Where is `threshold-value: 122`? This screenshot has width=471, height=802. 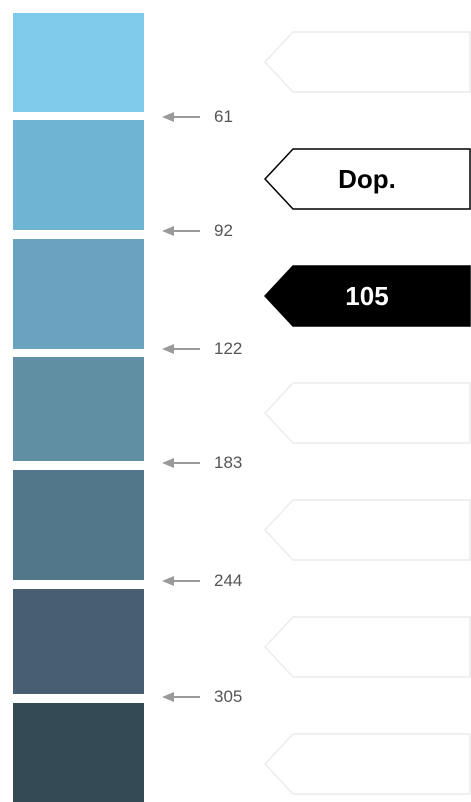
threshold-value: 122 is located at coordinates (228, 348).